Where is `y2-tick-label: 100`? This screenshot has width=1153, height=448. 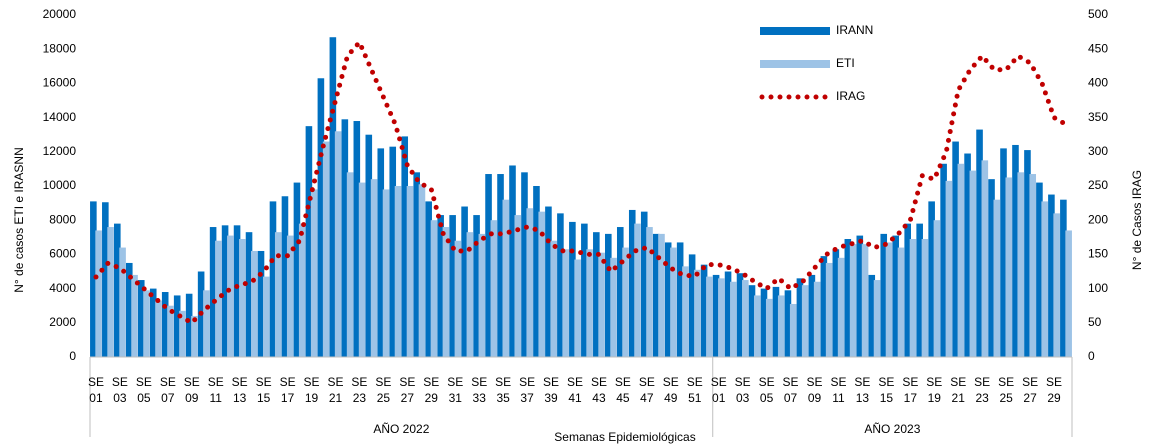 y2-tick-label: 100 is located at coordinates (1098, 288).